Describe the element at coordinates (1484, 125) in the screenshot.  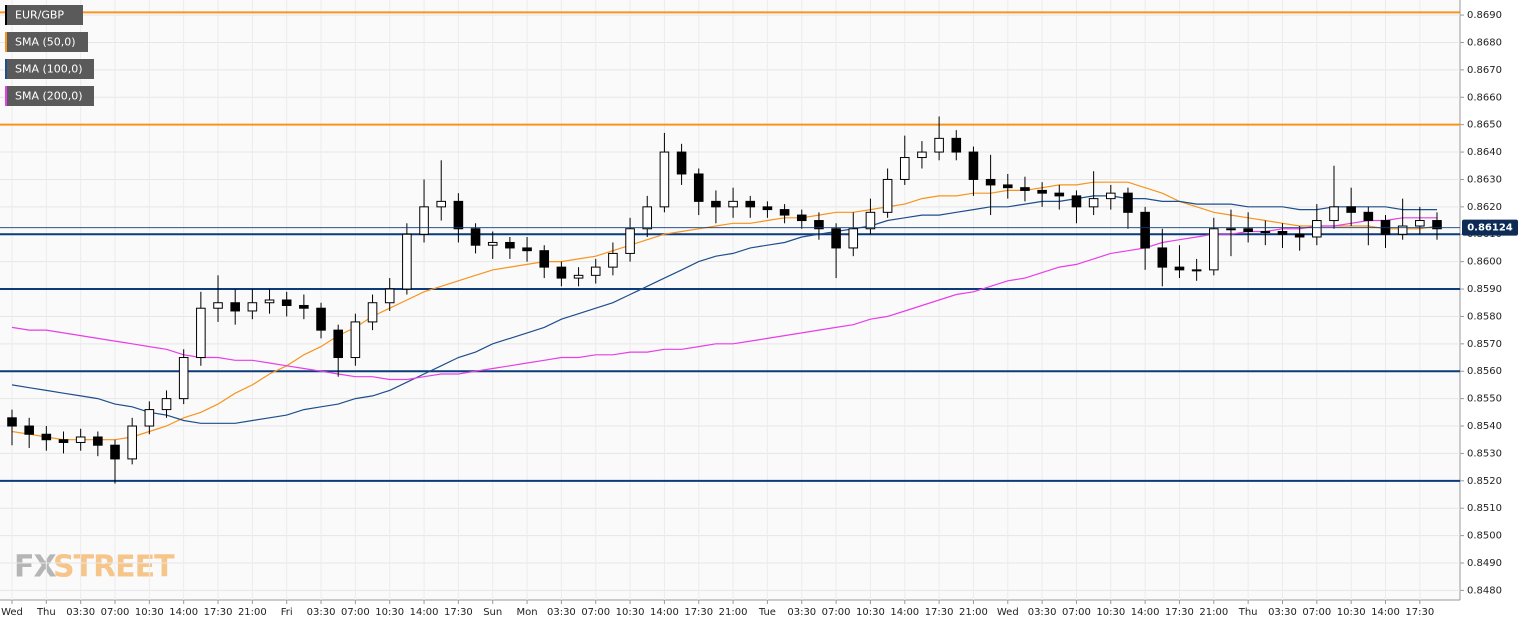
I see `y-tick-label: 0.8650` at that location.